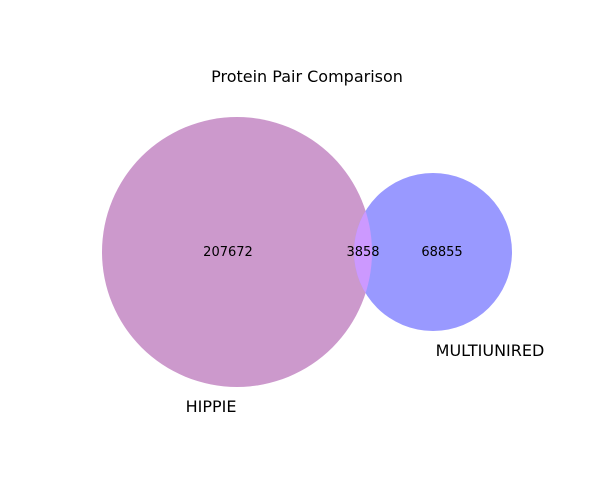 This screenshot has height=500, width=600. What do you see at coordinates (307, 76) in the screenshot?
I see `chart-title: Protein Pair Comparison` at bounding box center [307, 76].